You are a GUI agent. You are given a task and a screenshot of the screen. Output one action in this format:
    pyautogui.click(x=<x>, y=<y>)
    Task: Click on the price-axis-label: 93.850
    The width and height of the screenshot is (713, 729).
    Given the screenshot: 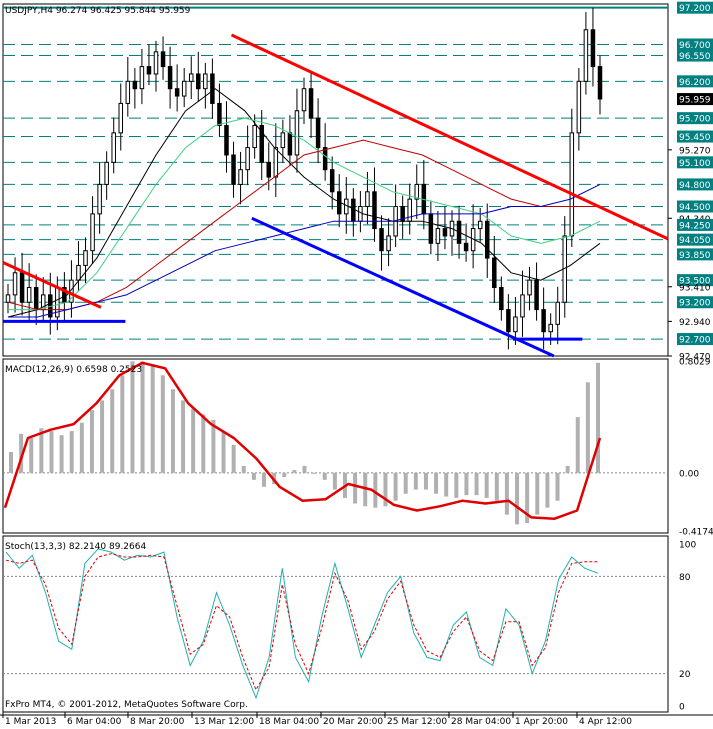 What is the action you would take?
    pyautogui.click(x=695, y=256)
    